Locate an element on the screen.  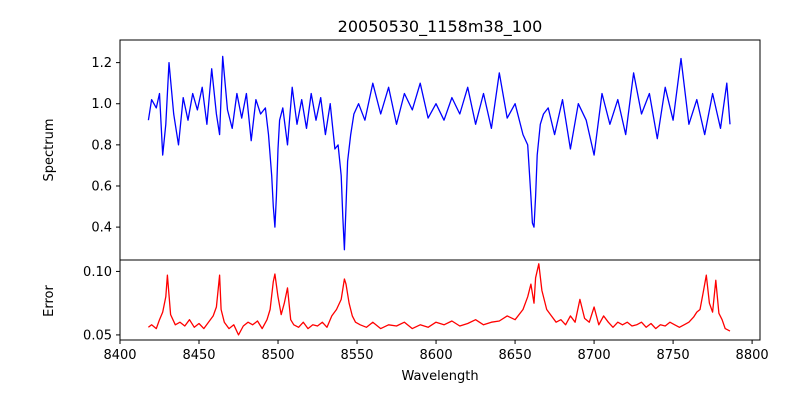
x-tick-label: 8500 is located at coordinates (277, 355).